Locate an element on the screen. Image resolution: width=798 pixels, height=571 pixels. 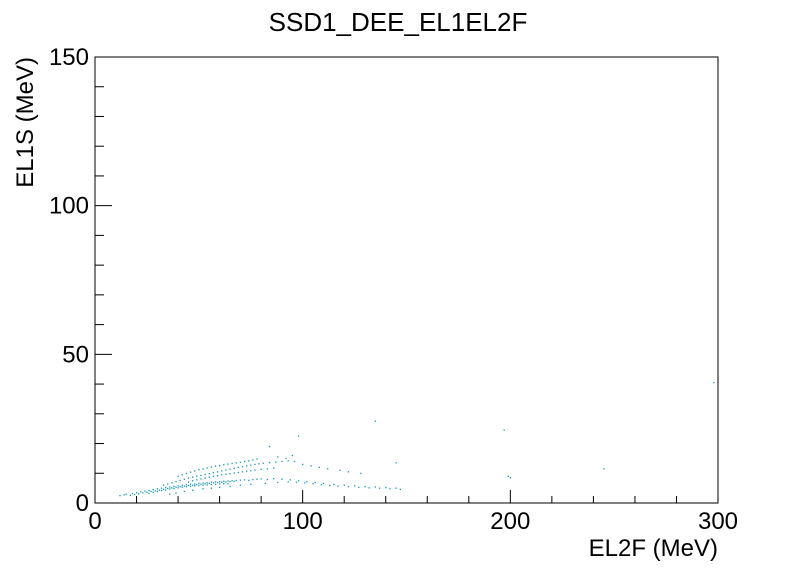
y-tick-label: 150 is located at coordinates (69, 57).